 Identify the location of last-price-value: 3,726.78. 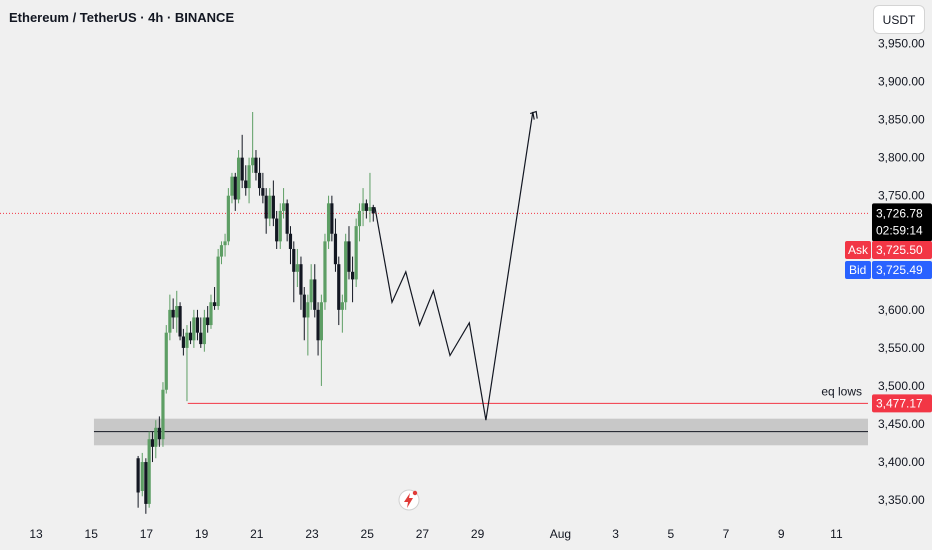
(899, 213).